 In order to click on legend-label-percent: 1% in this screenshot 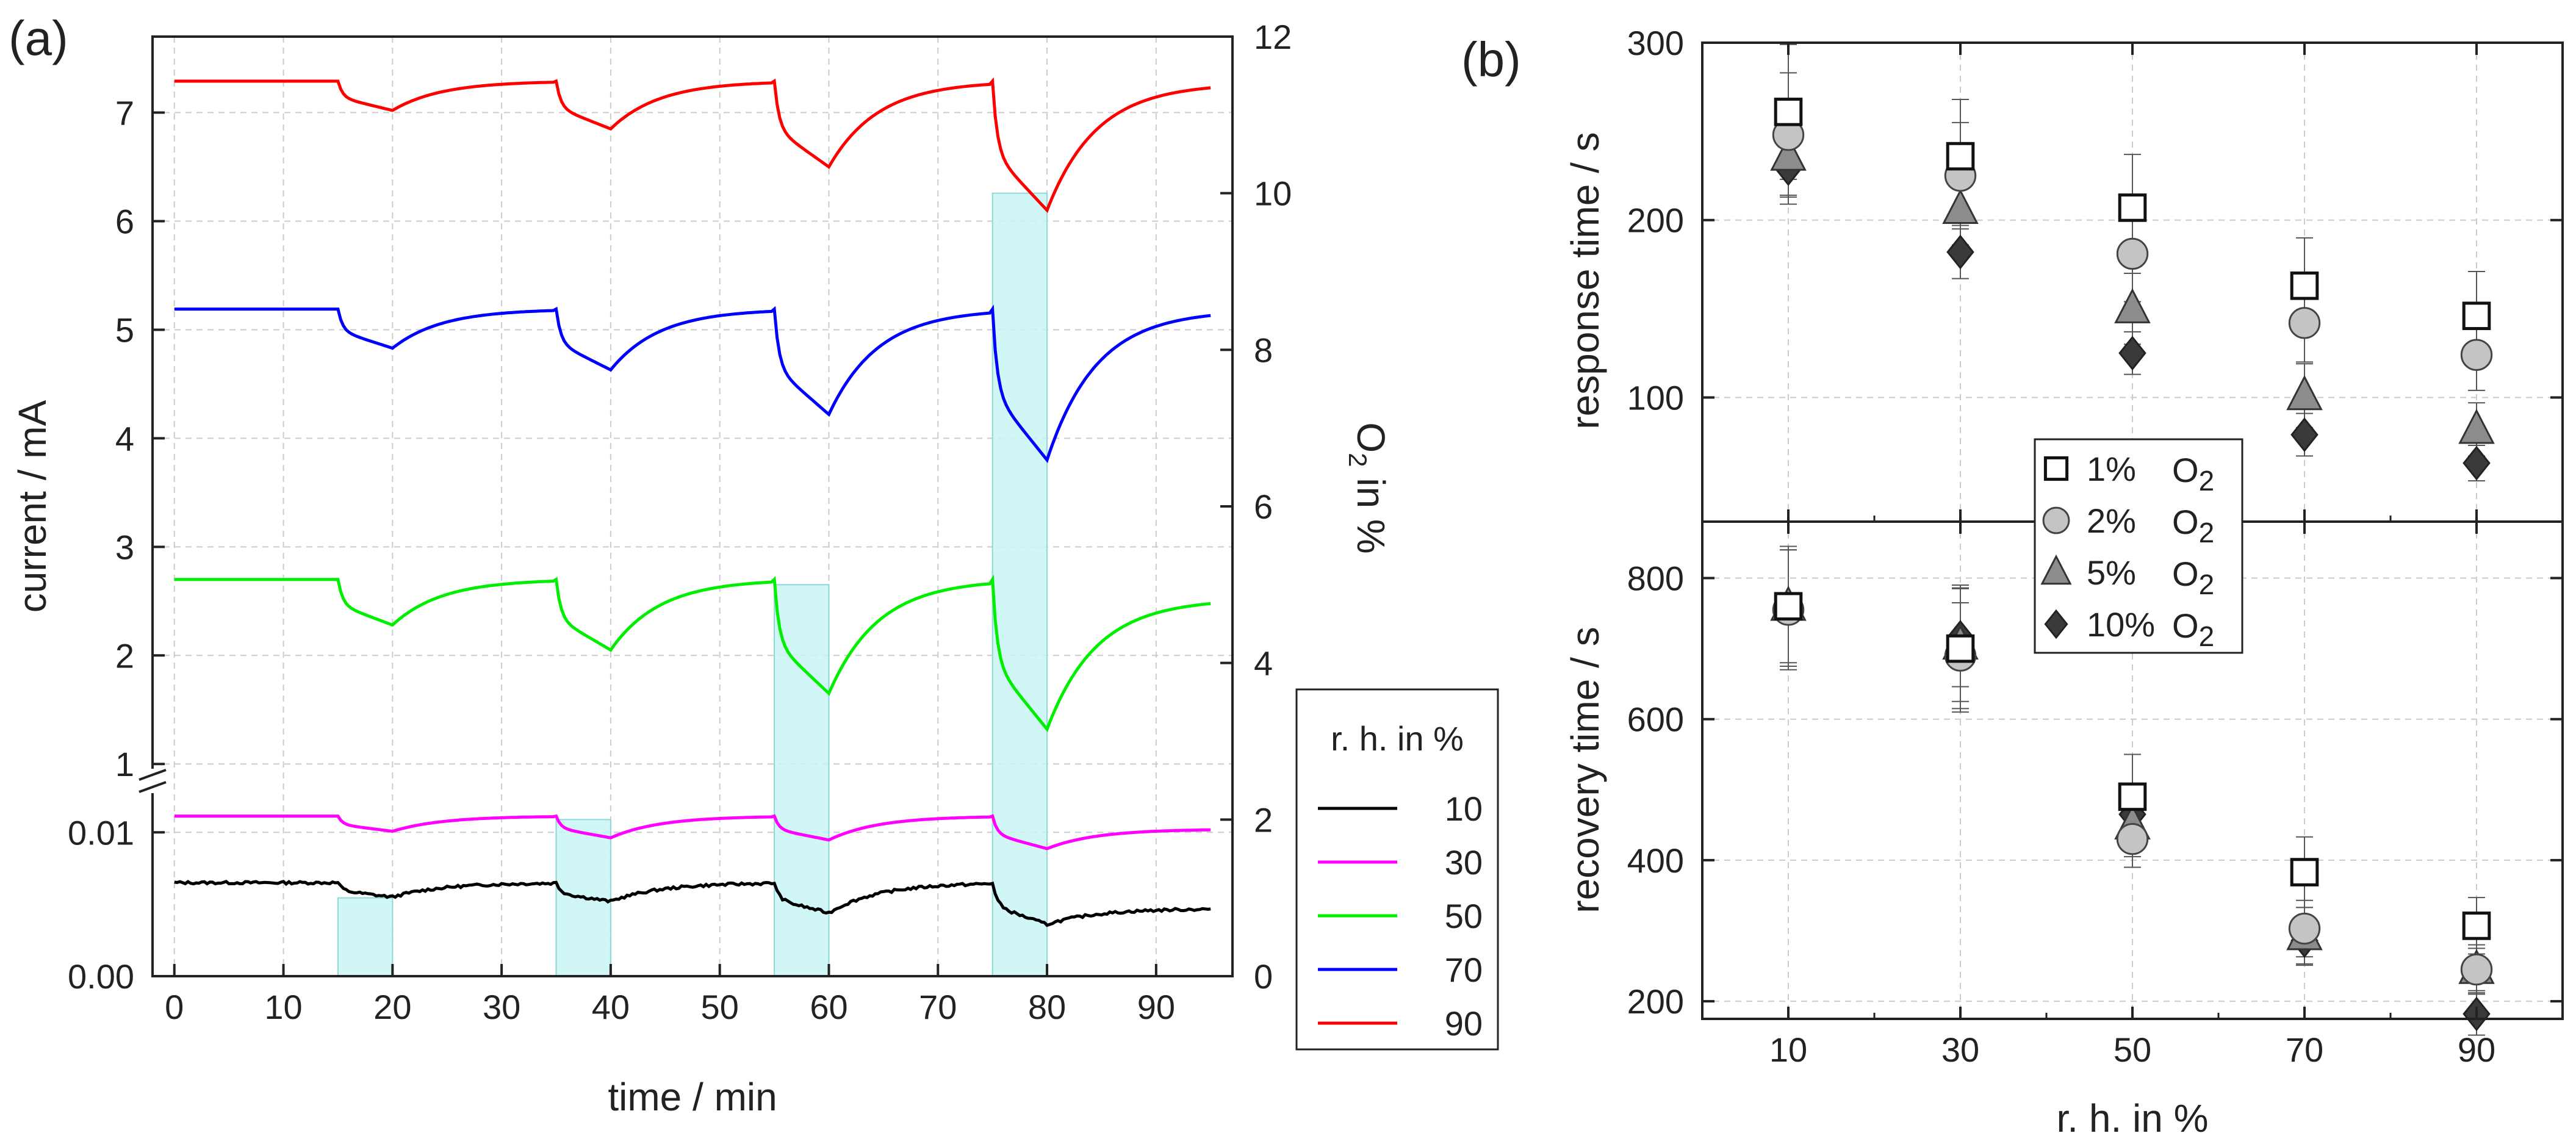, I will do `click(2111, 469)`.